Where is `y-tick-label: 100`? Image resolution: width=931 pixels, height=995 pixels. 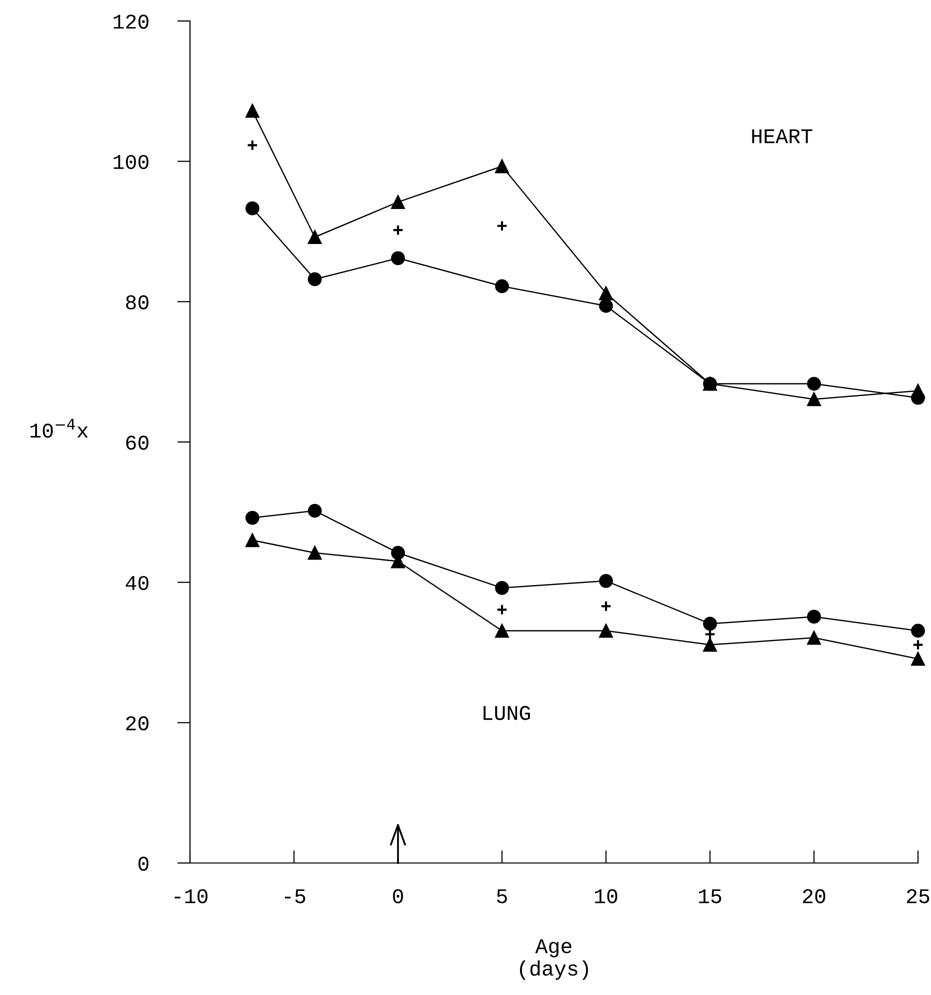
y-tick-label: 100 is located at coordinates (131, 162).